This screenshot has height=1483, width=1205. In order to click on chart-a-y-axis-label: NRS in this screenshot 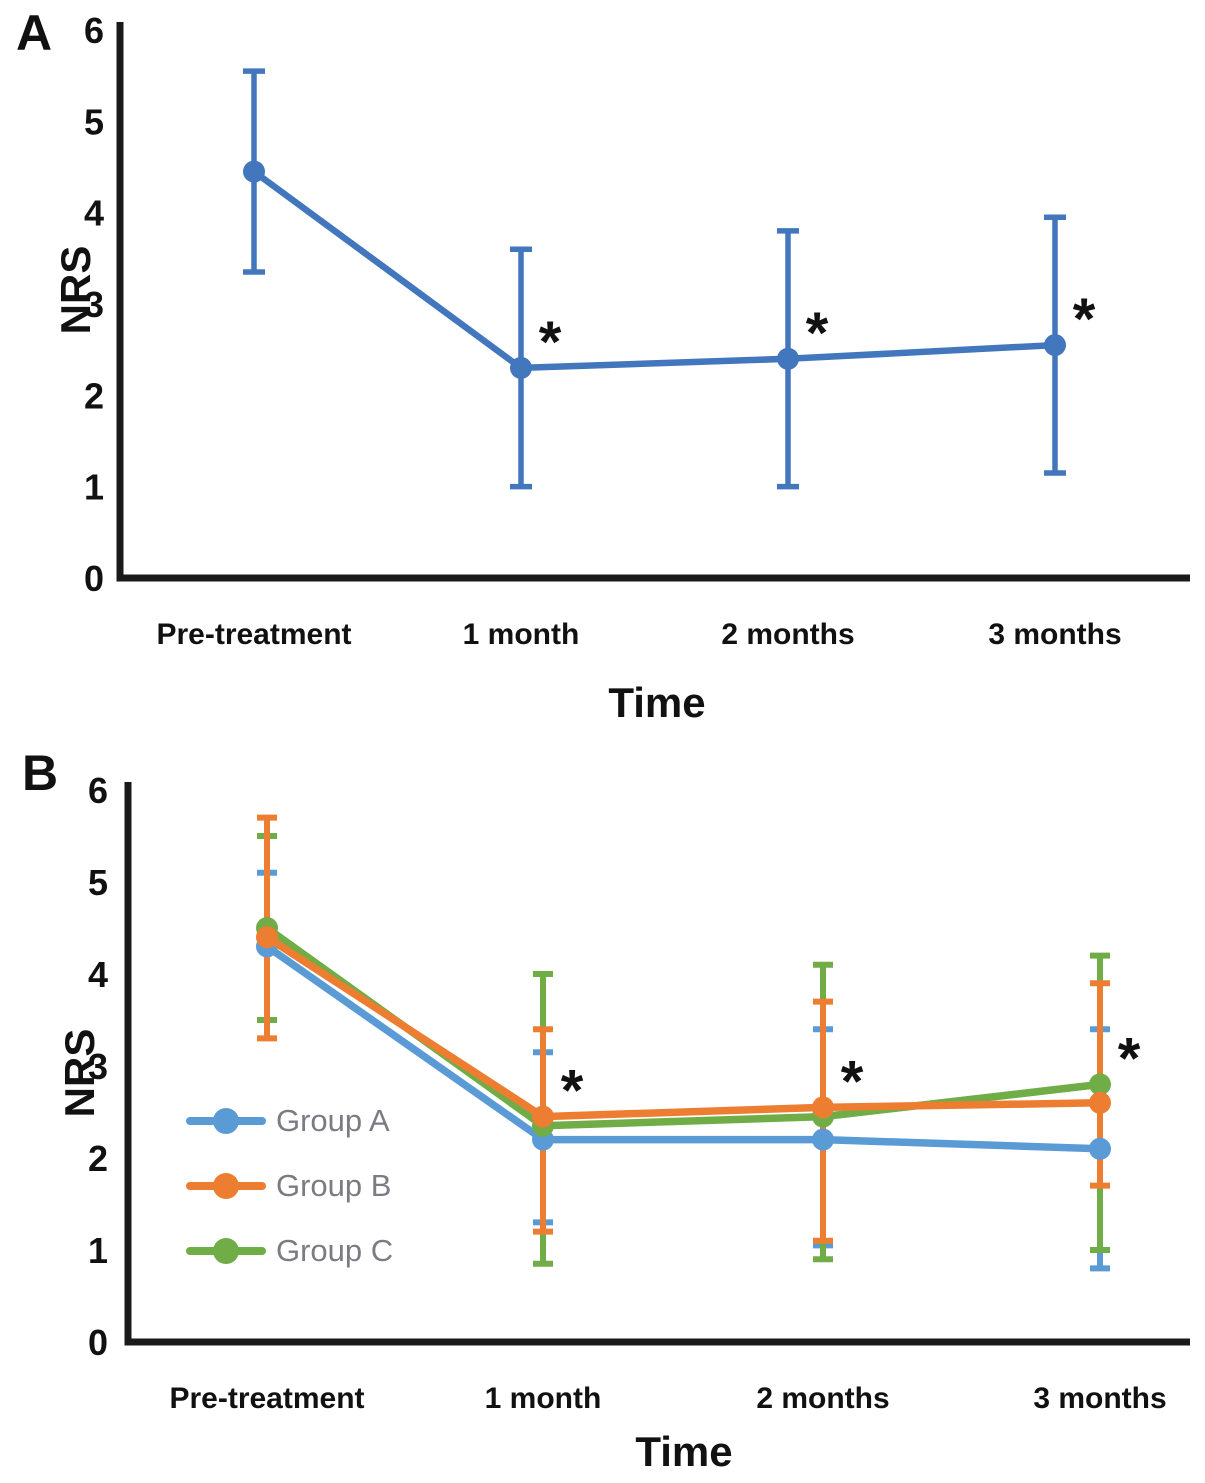, I will do `click(75, 290)`.